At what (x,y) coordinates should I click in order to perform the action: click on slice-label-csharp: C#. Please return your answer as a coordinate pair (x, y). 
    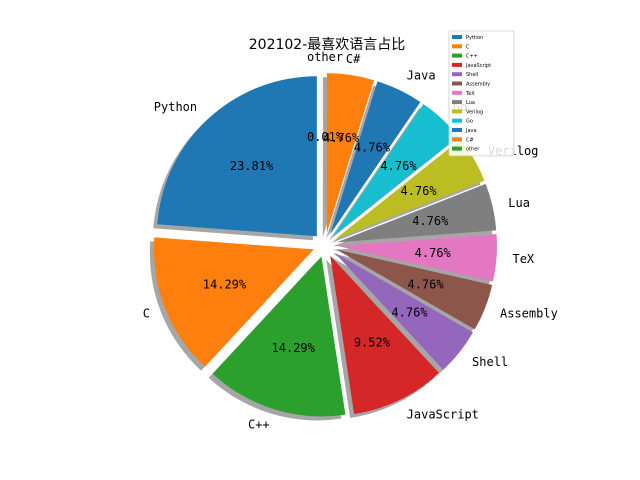
    Looking at the image, I should click on (353, 59).